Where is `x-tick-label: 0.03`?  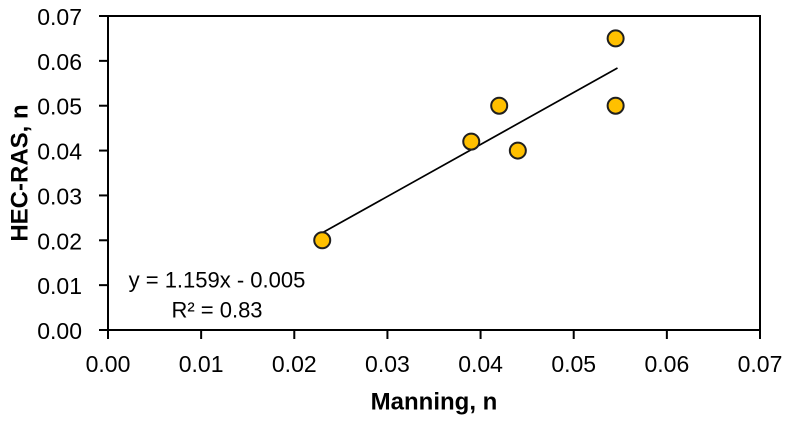
x-tick-label: 0.03 is located at coordinates (387, 364).